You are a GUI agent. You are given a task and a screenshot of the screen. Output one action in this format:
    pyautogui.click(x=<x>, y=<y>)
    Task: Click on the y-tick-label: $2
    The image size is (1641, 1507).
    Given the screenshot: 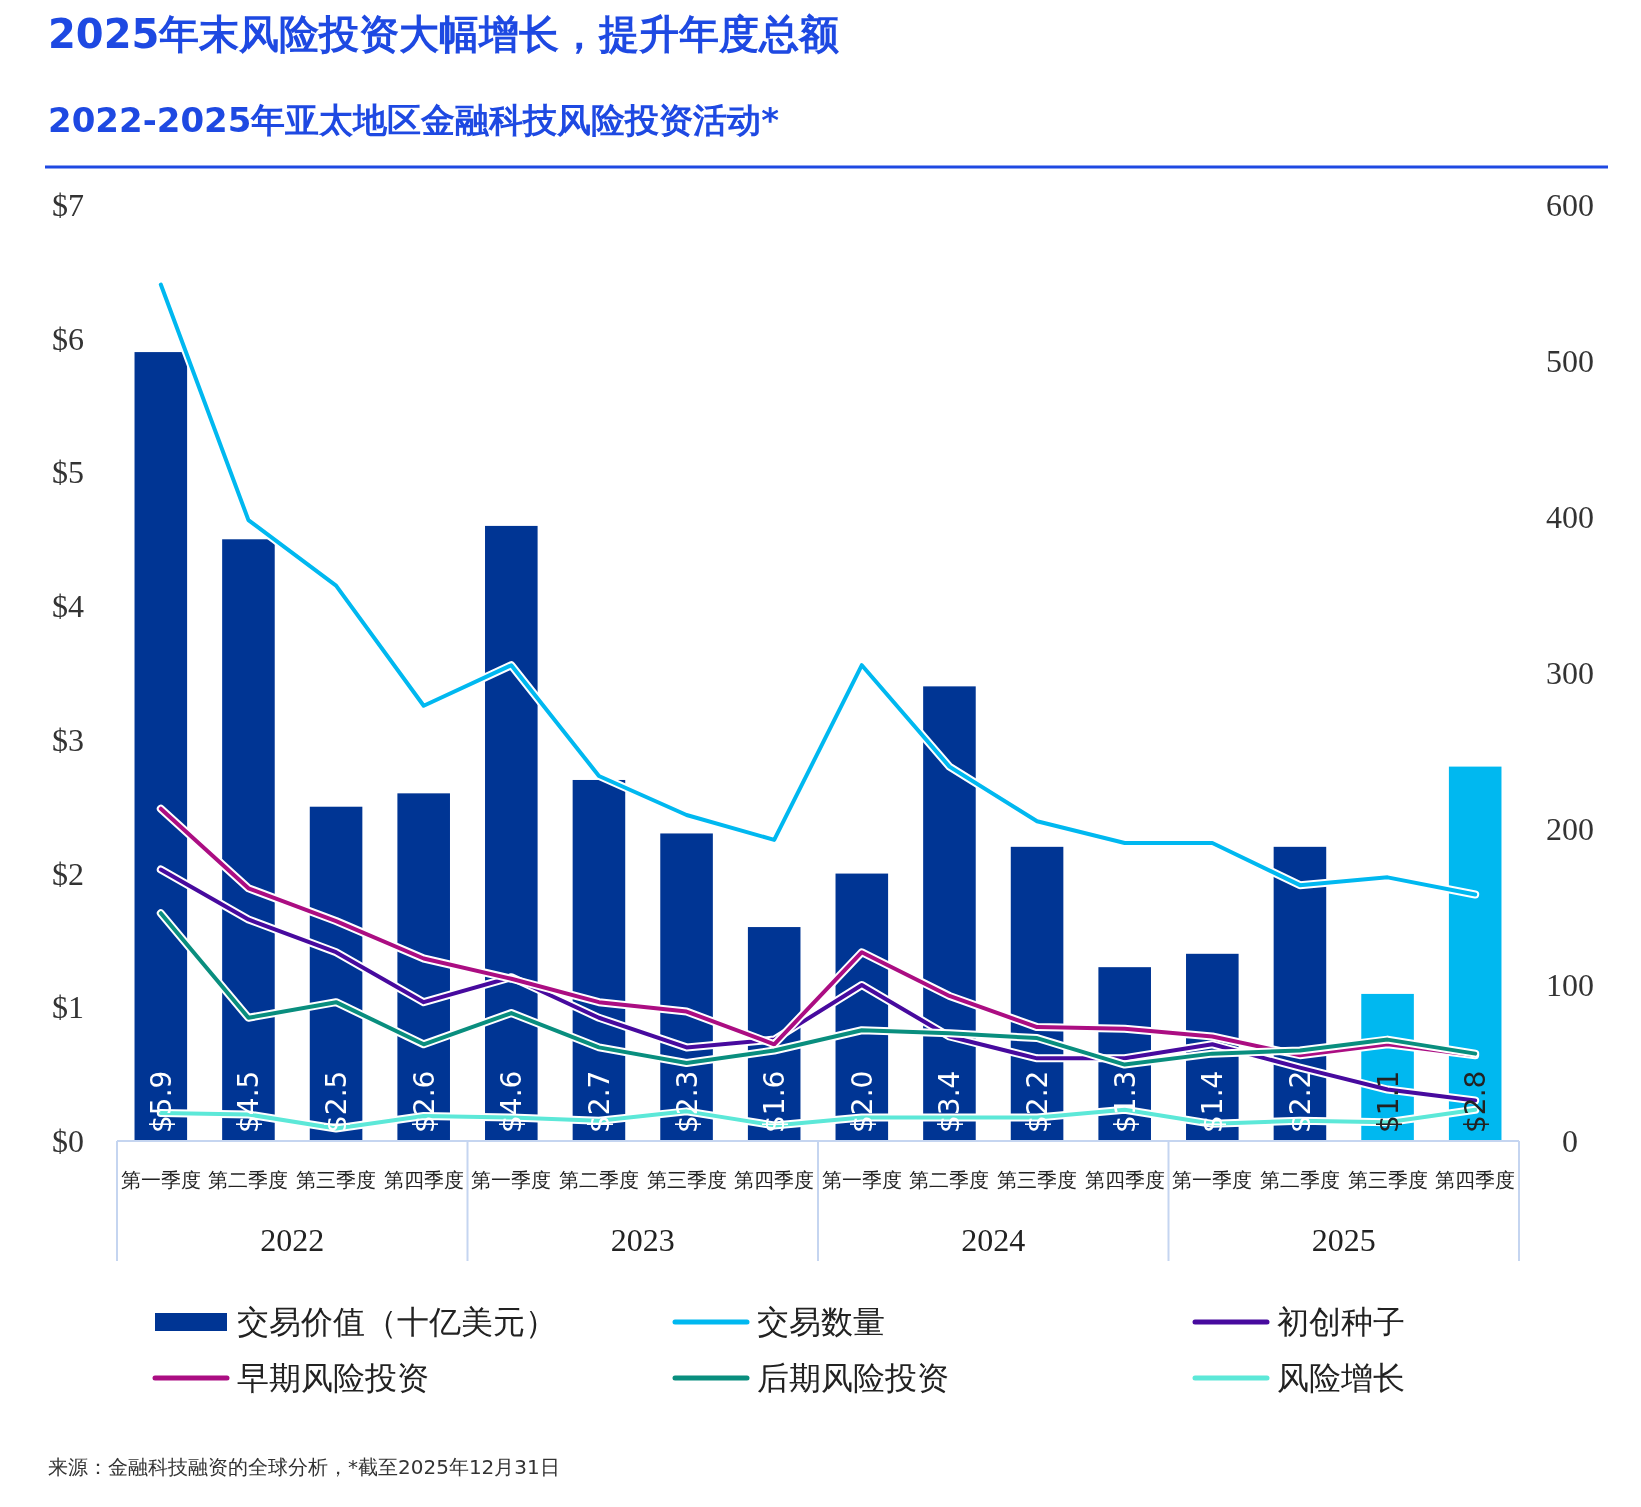 What is the action you would take?
    pyautogui.click(x=68, y=873)
    